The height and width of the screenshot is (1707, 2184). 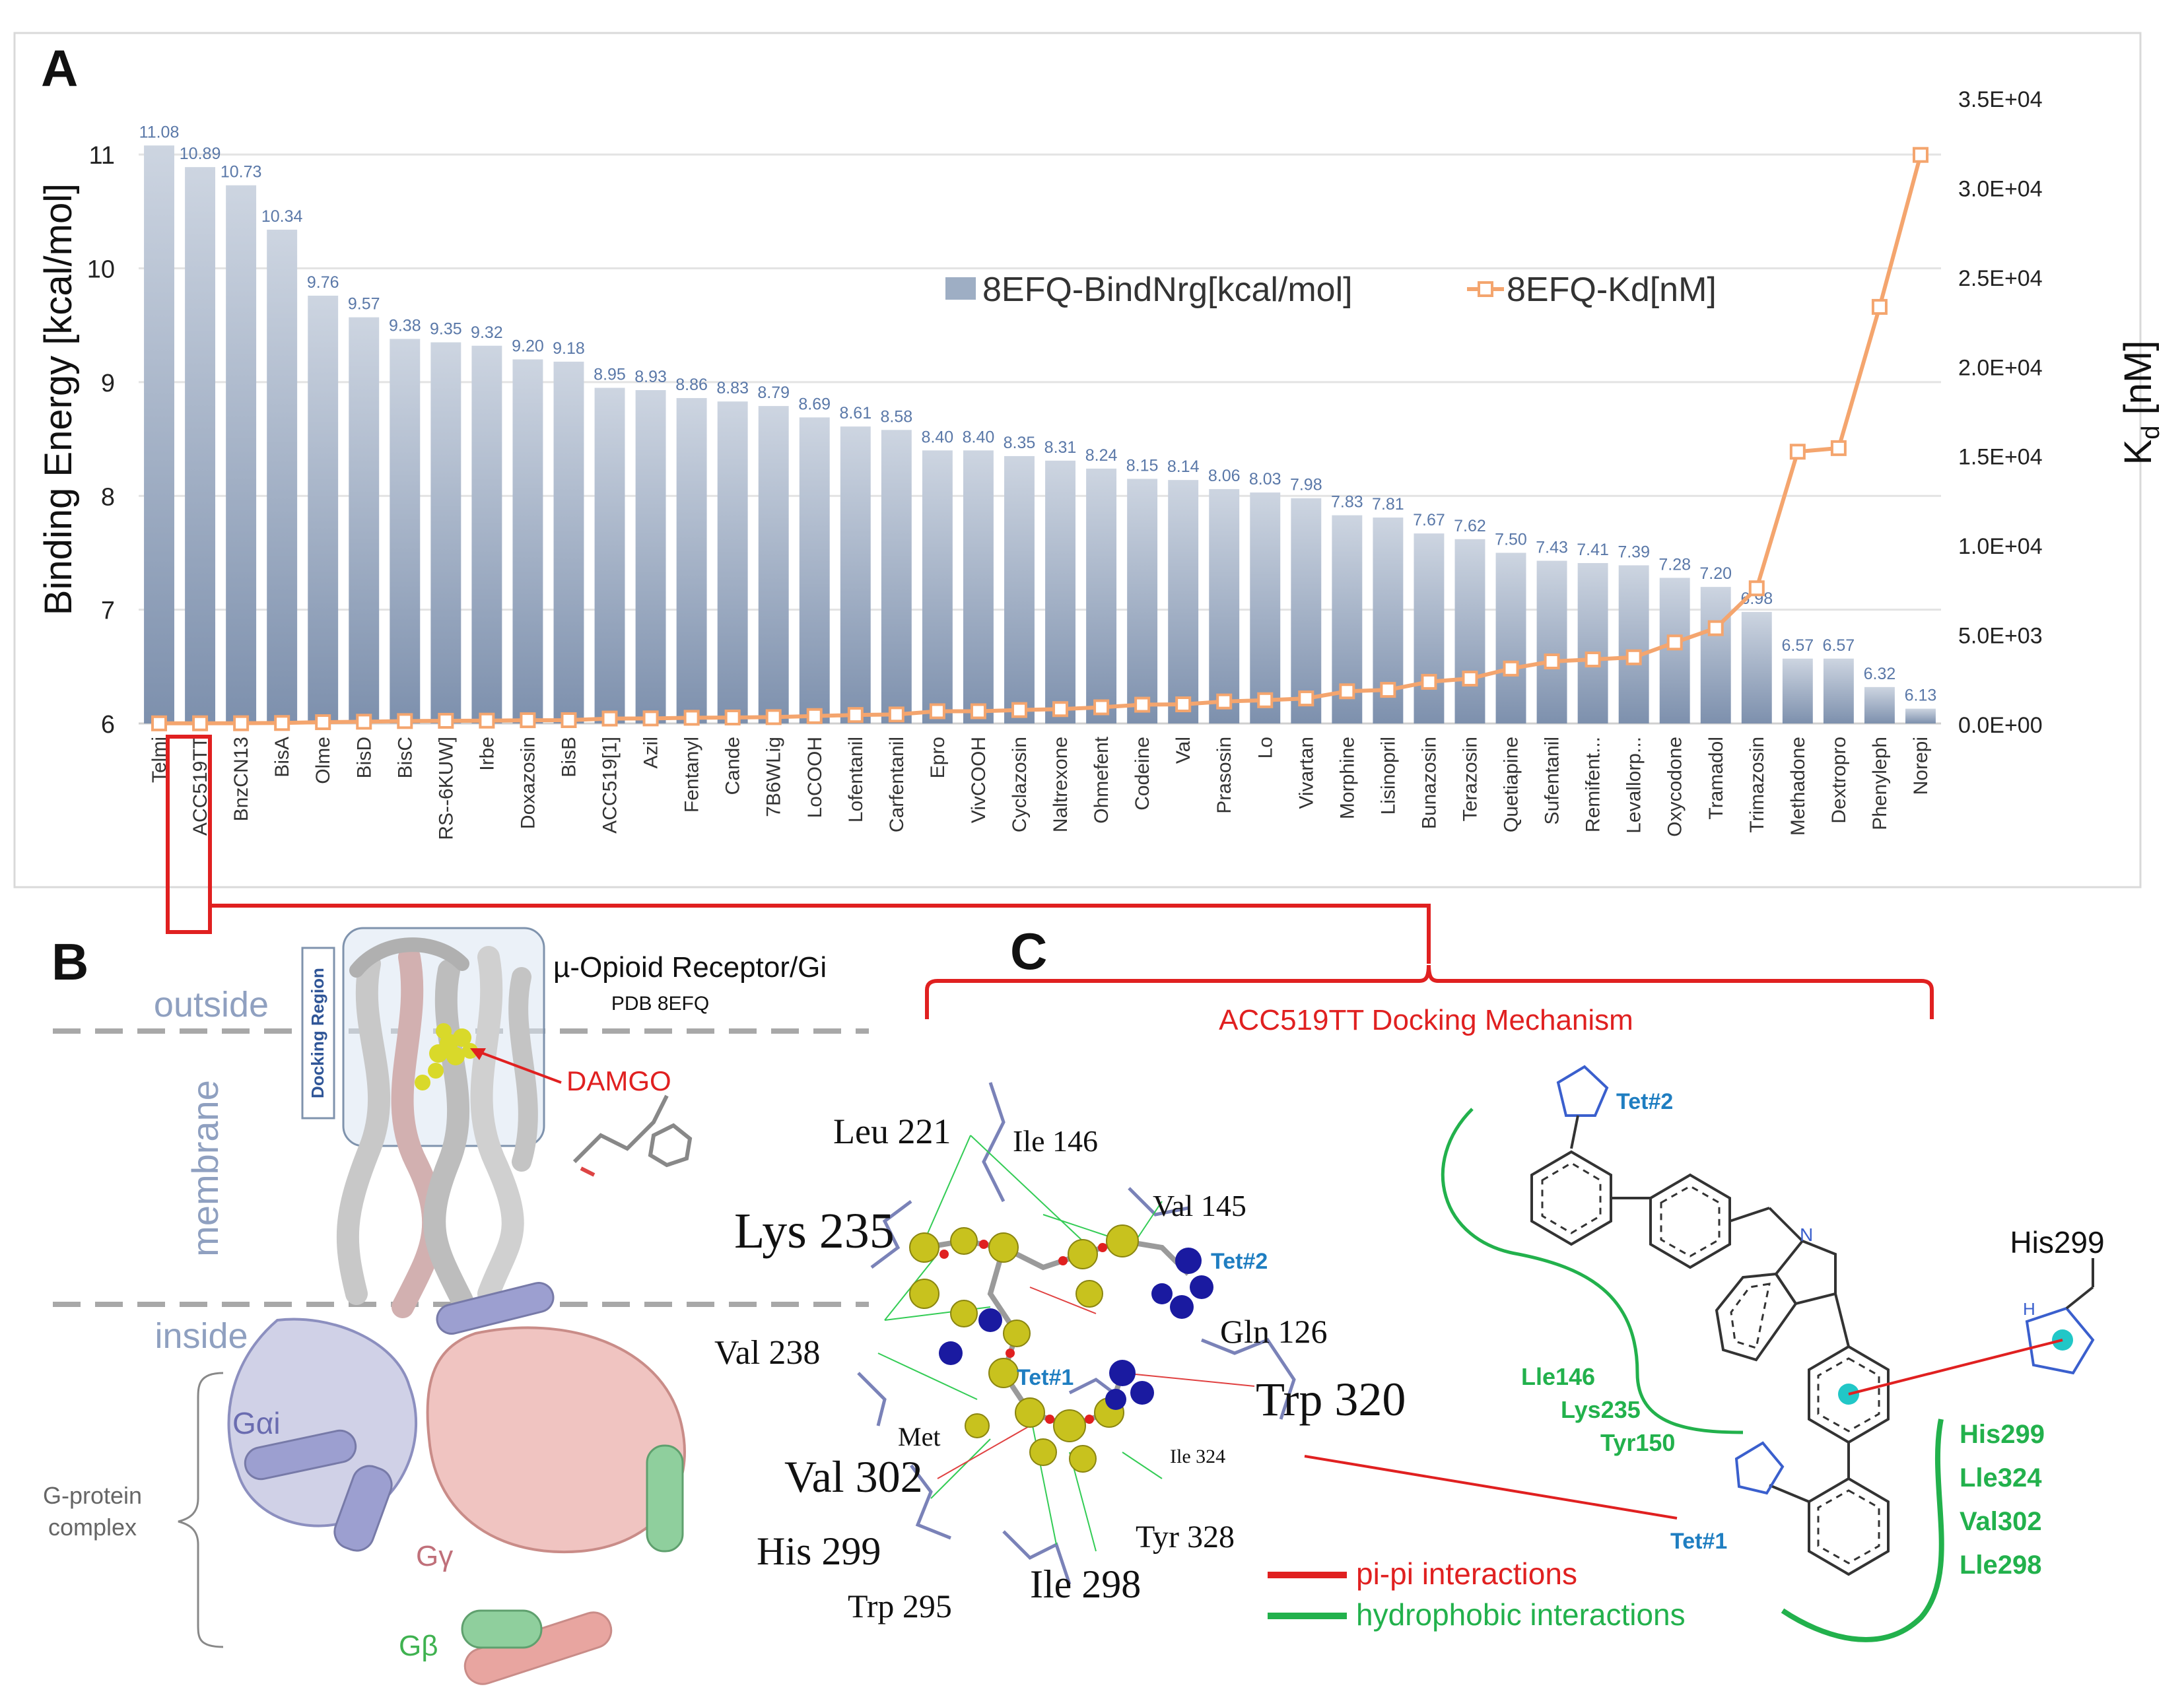 What do you see at coordinates (569, 757) in the screenshot?
I see `category-label: BisB` at bounding box center [569, 757].